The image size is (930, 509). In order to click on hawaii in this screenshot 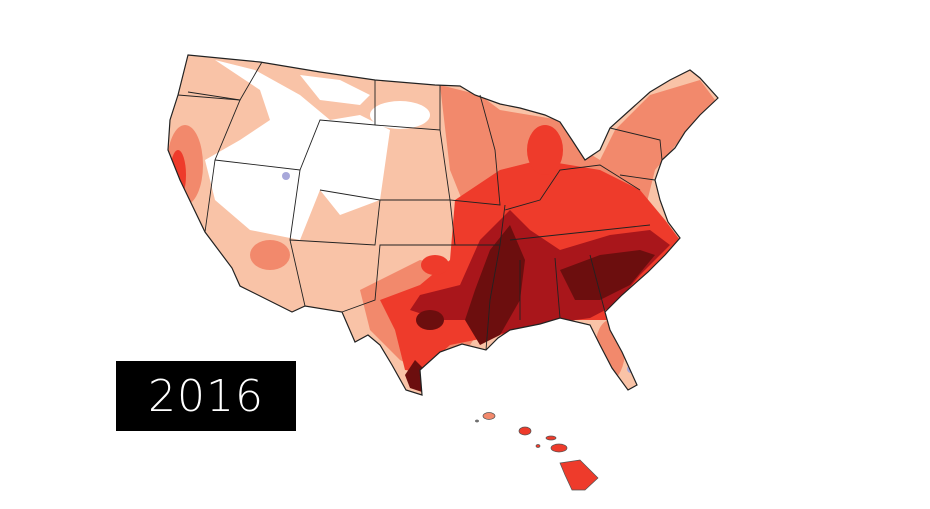, I will do `click(537, 451)`.